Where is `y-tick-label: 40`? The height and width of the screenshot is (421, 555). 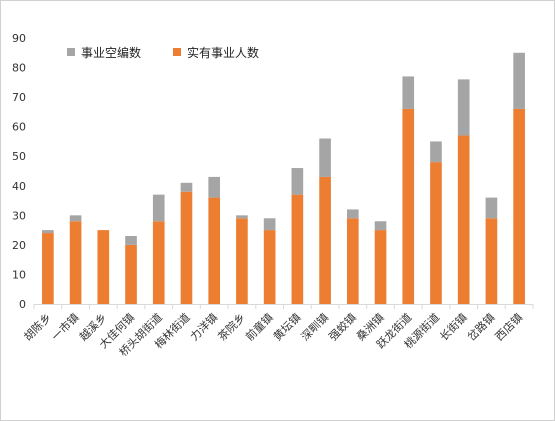 y-tick-label: 40 is located at coordinates (19, 186).